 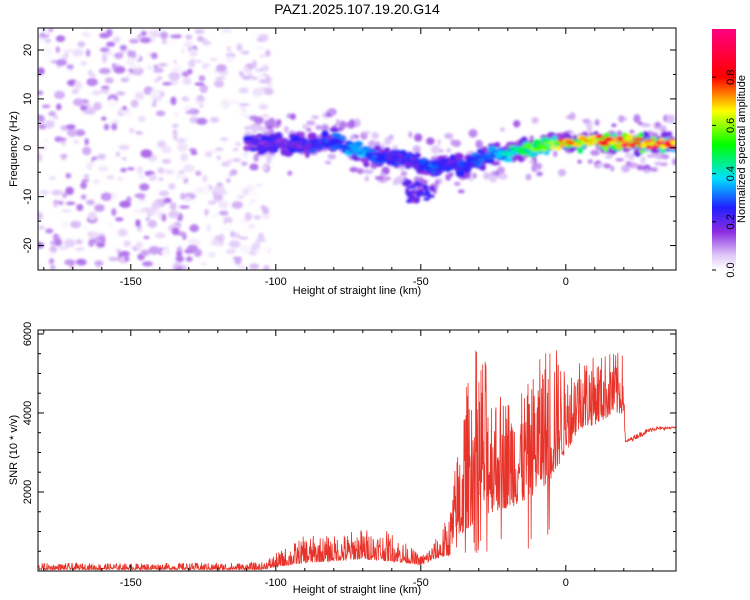 What do you see at coordinates (28, 99) in the screenshot?
I see `heatmap-y-tick-label: 10` at bounding box center [28, 99].